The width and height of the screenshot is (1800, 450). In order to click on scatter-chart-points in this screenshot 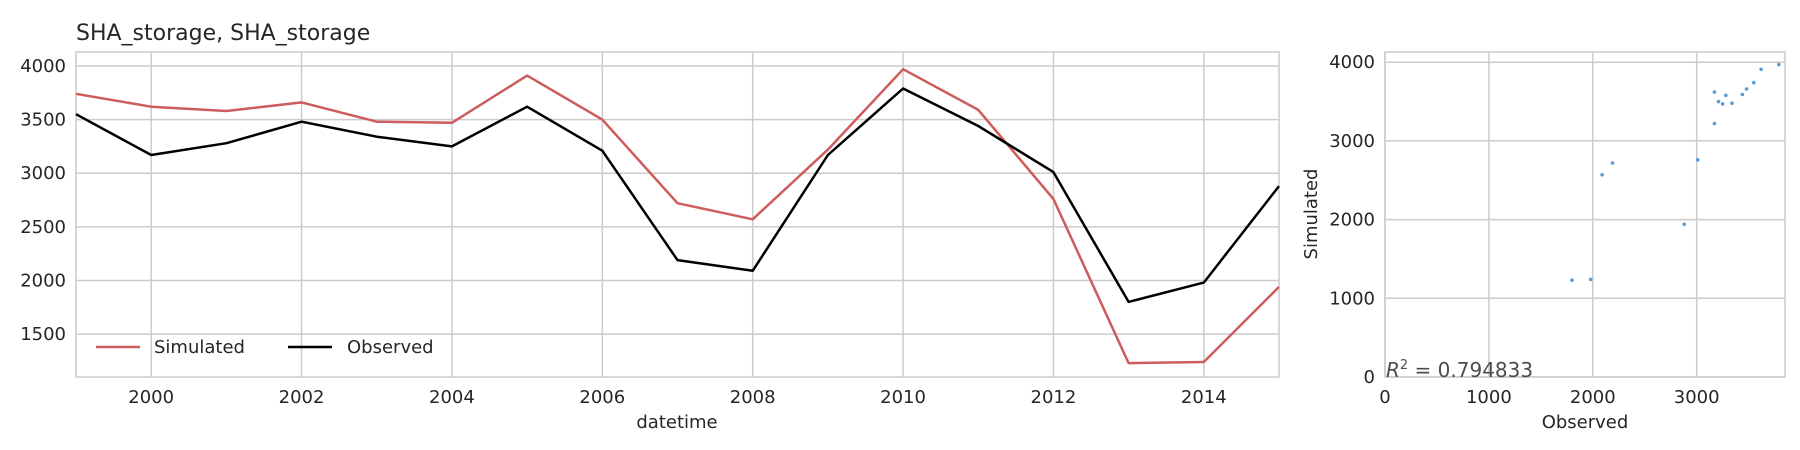, I will do `click(1675, 172)`.